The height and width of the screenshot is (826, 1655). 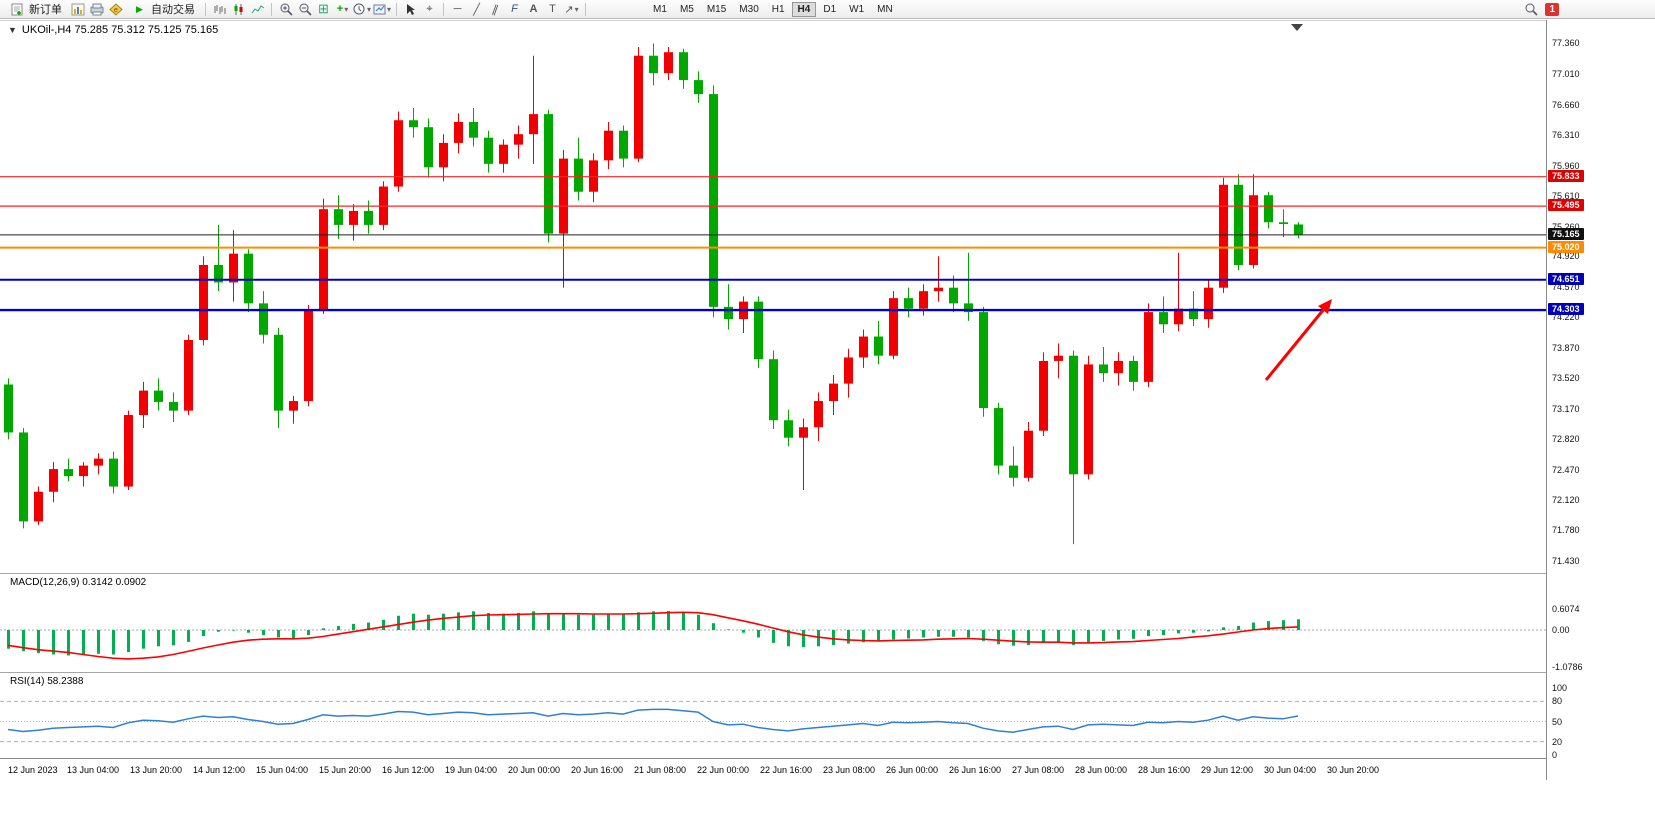 What do you see at coordinates (47, 681) in the screenshot?
I see `rsi-indicator-label: RSI(14) 58.2388` at bounding box center [47, 681].